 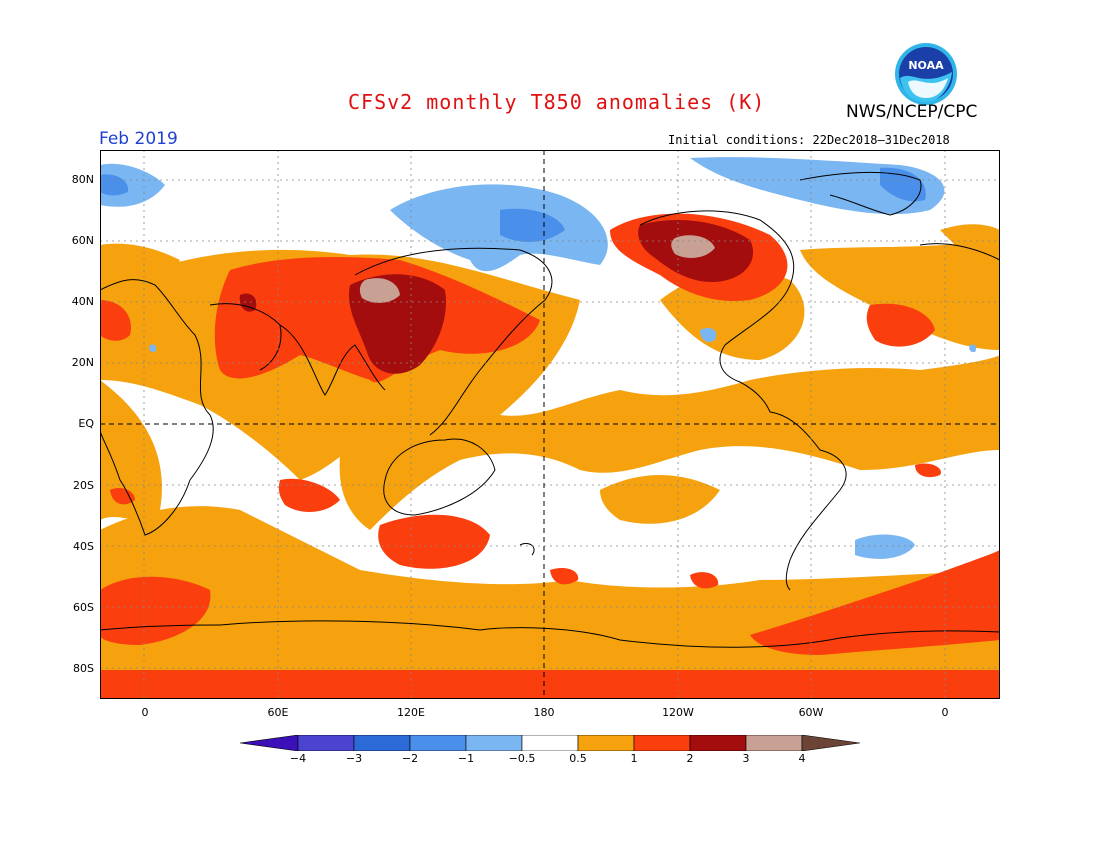 What do you see at coordinates (82, 179) in the screenshot?
I see `lat-label-80n: 80N` at bounding box center [82, 179].